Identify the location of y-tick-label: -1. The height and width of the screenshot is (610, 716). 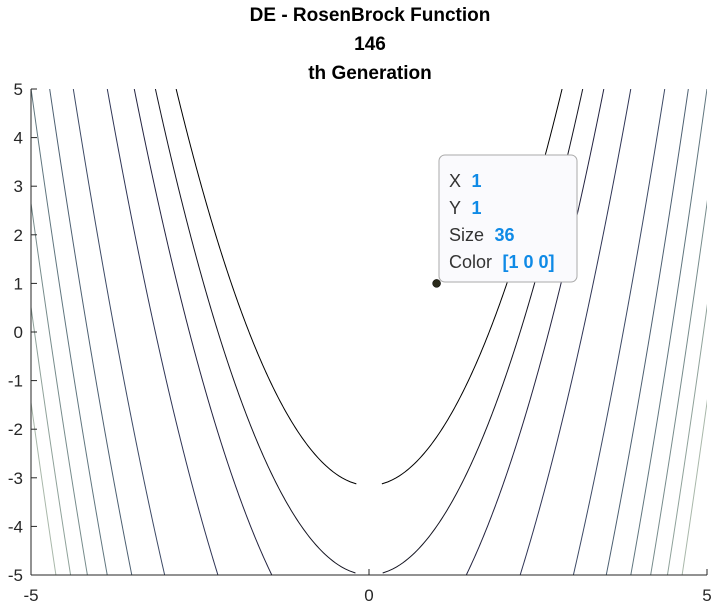
(15, 381).